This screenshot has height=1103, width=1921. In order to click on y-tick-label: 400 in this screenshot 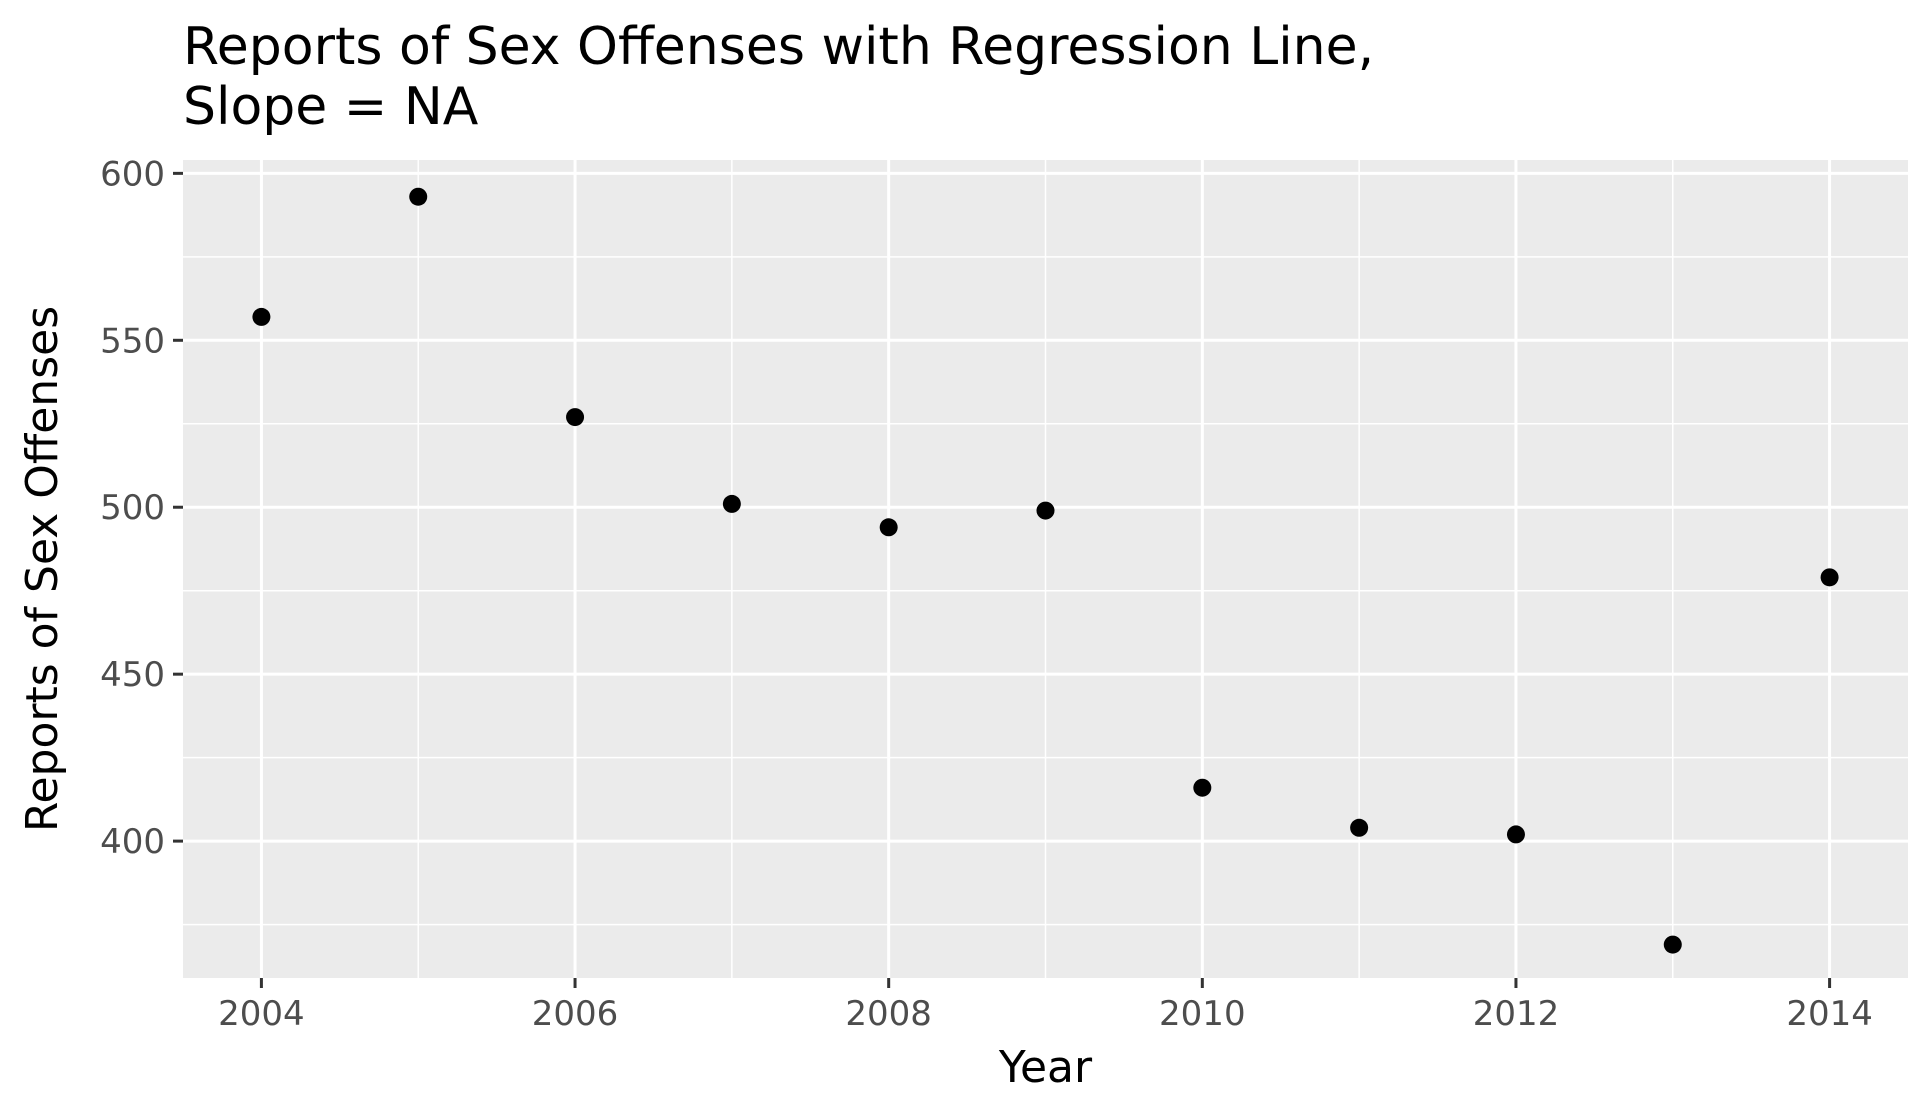, I will do `click(132, 842)`.